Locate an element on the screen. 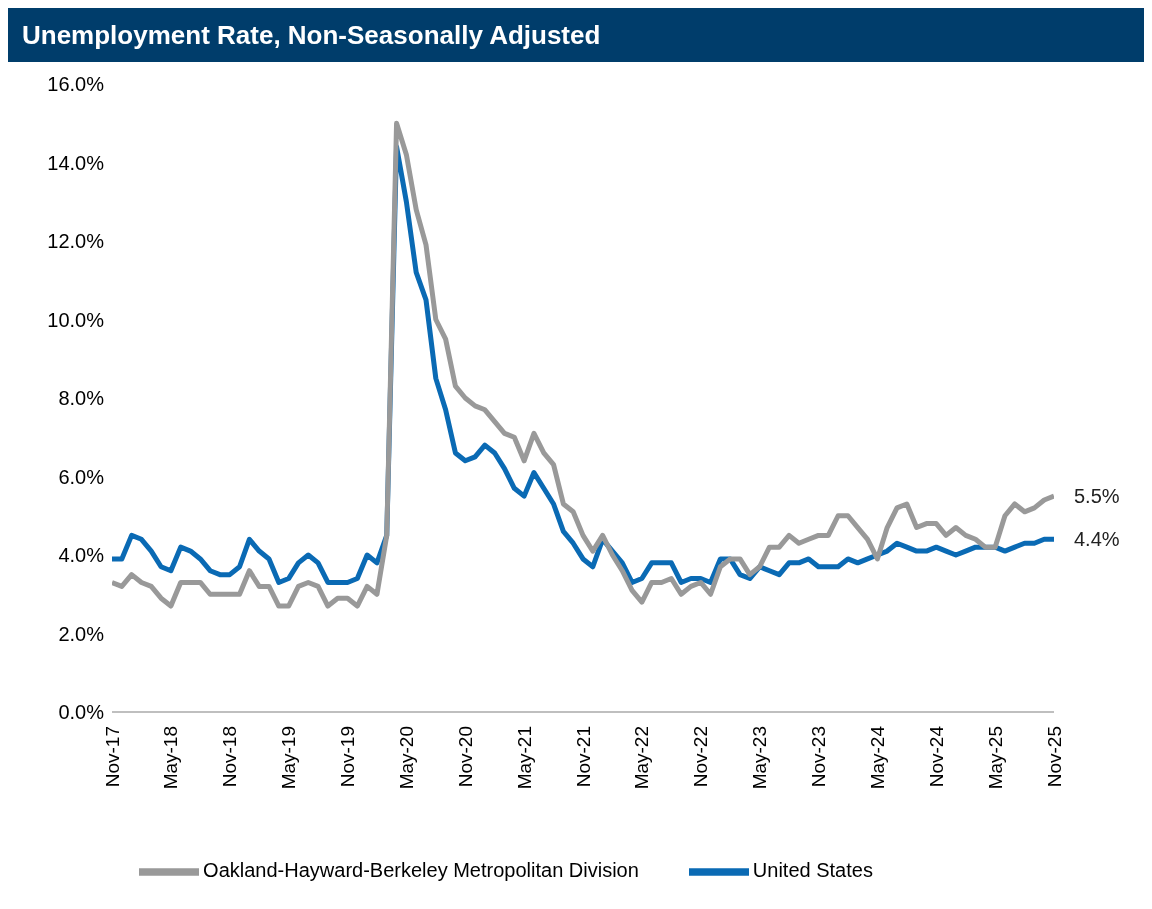 The width and height of the screenshot is (1152, 909). x-tick-label: May-21 is located at coordinates (524, 758).